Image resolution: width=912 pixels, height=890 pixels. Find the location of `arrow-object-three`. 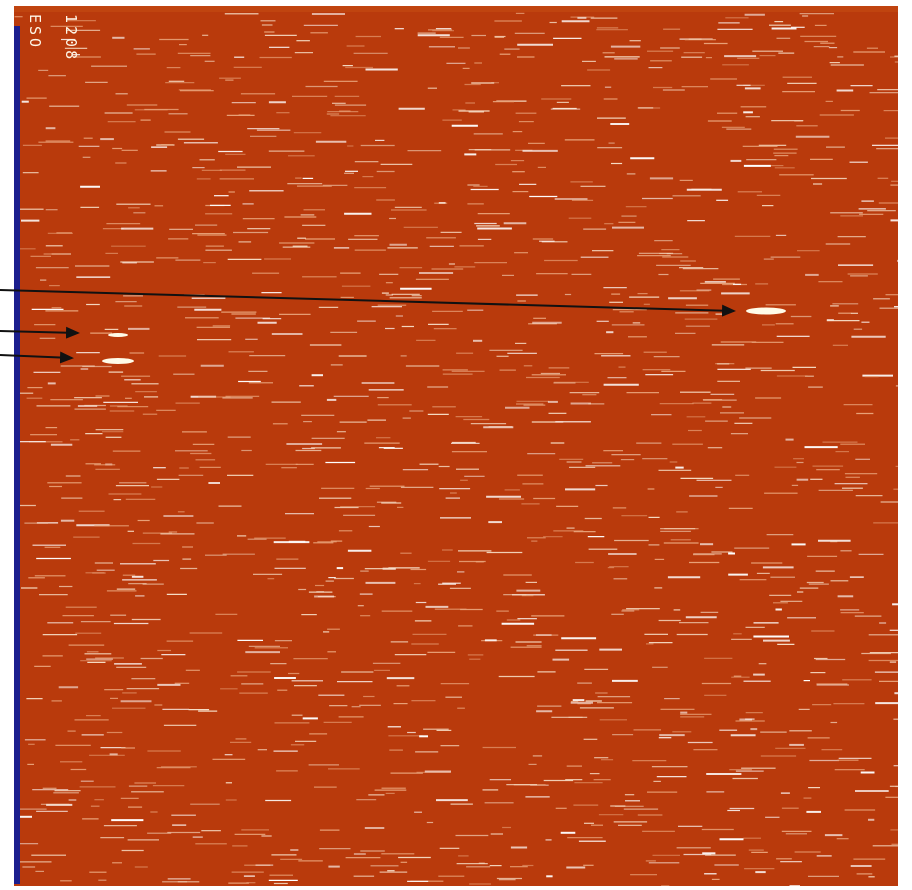

arrow-object-three is located at coordinates (37, 357).